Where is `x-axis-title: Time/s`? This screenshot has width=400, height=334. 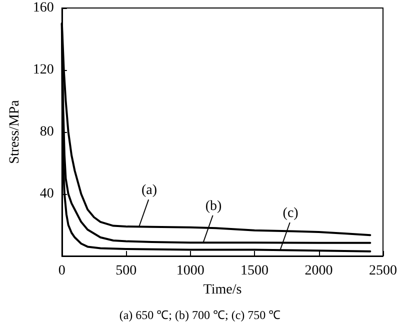
x-axis-title: Time/s is located at coordinates (222, 290).